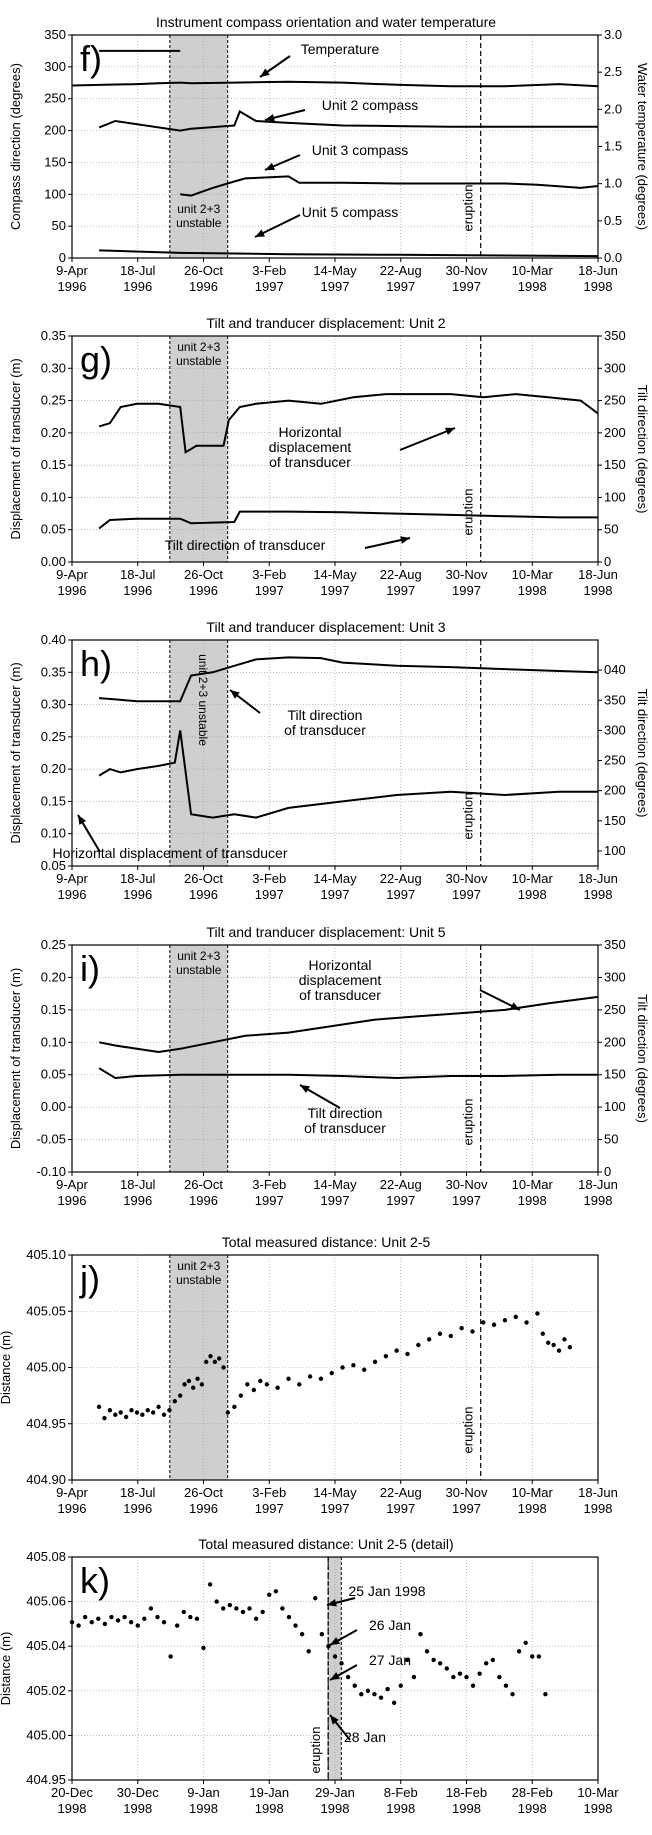 This screenshot has width=652, height=1835. I want to click on y-right-tick-label: 350, so click(615, 335).